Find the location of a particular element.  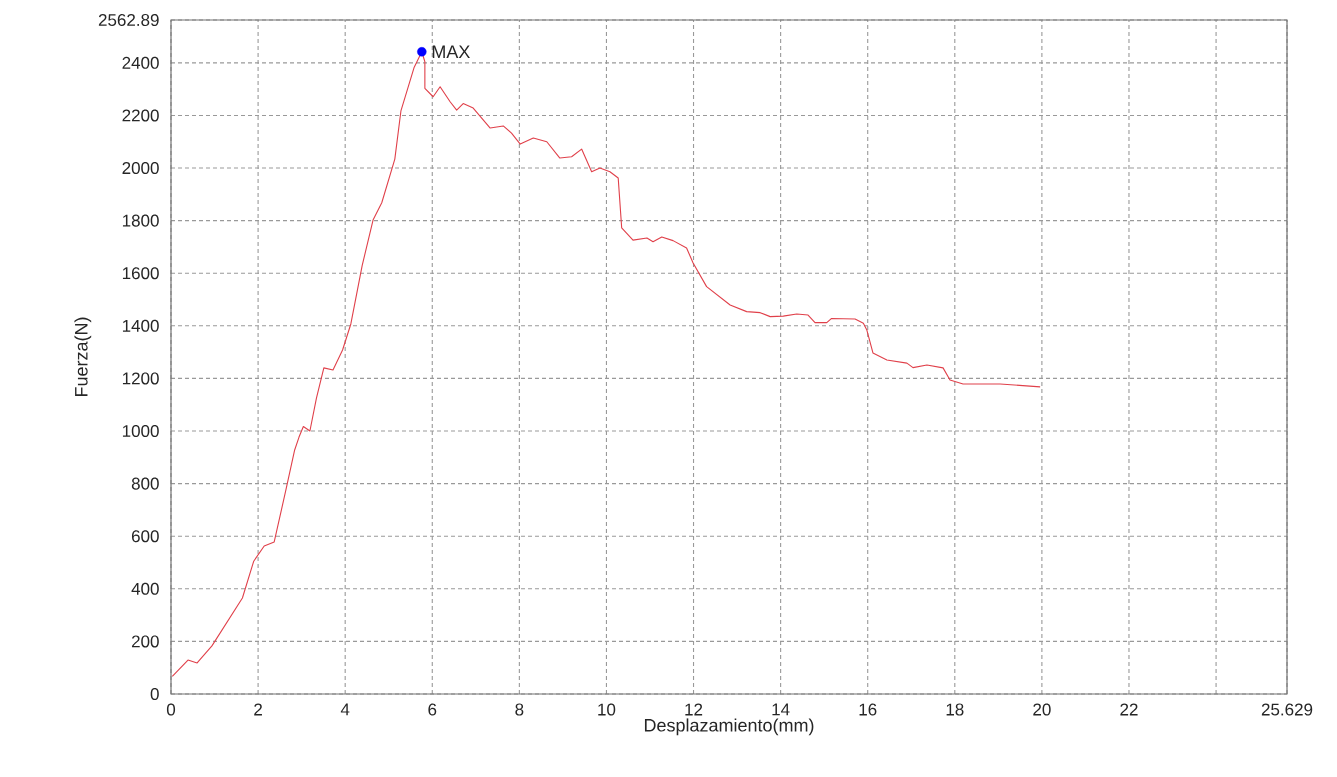

x-tick-label: 20 is located at coordinates (1042, 709).